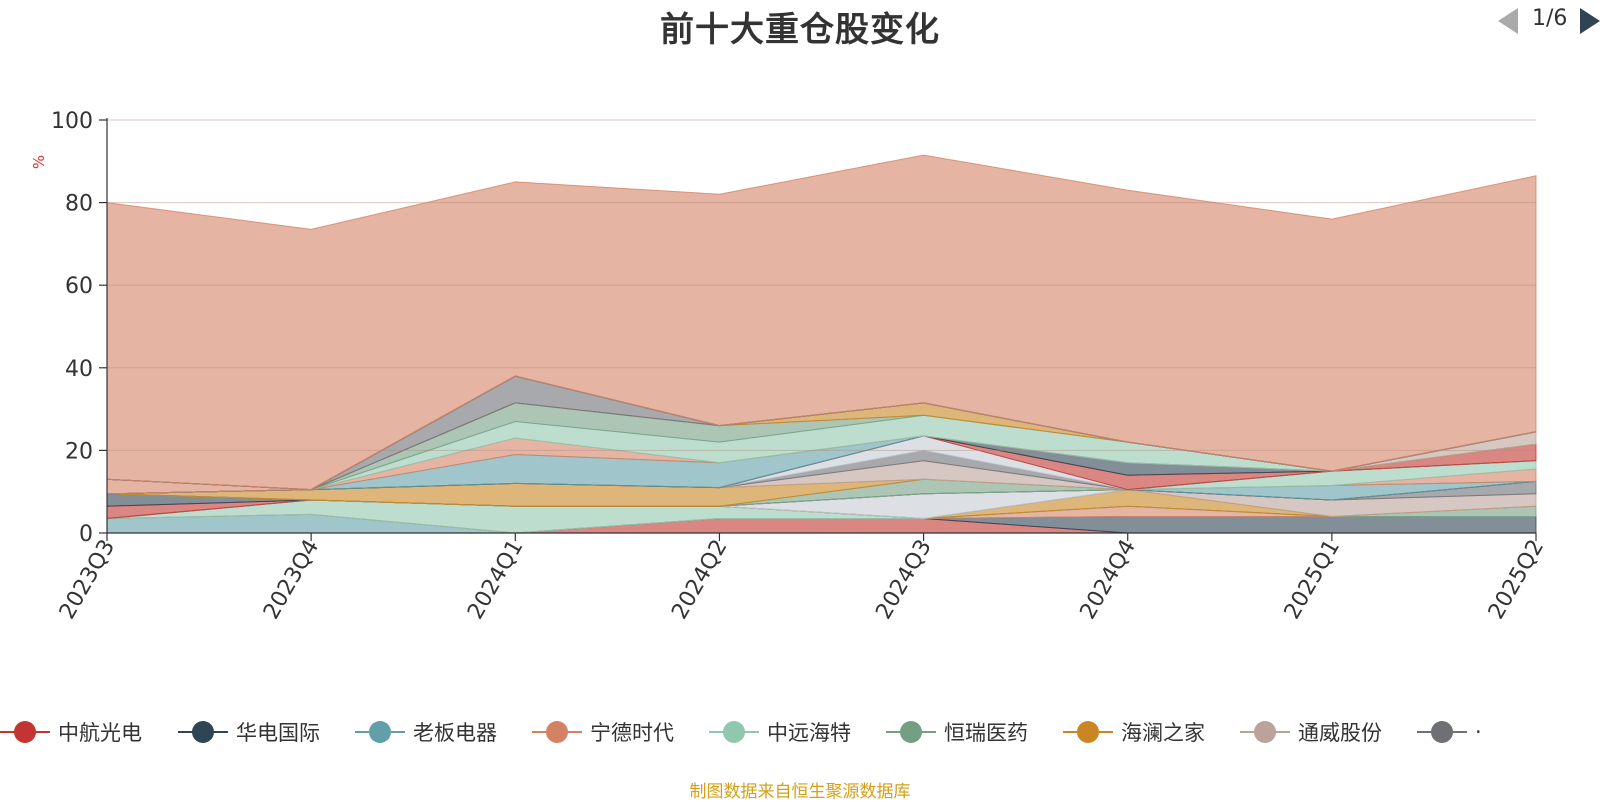  I want to click on legend-item: 中远海特, so click(780, 732).